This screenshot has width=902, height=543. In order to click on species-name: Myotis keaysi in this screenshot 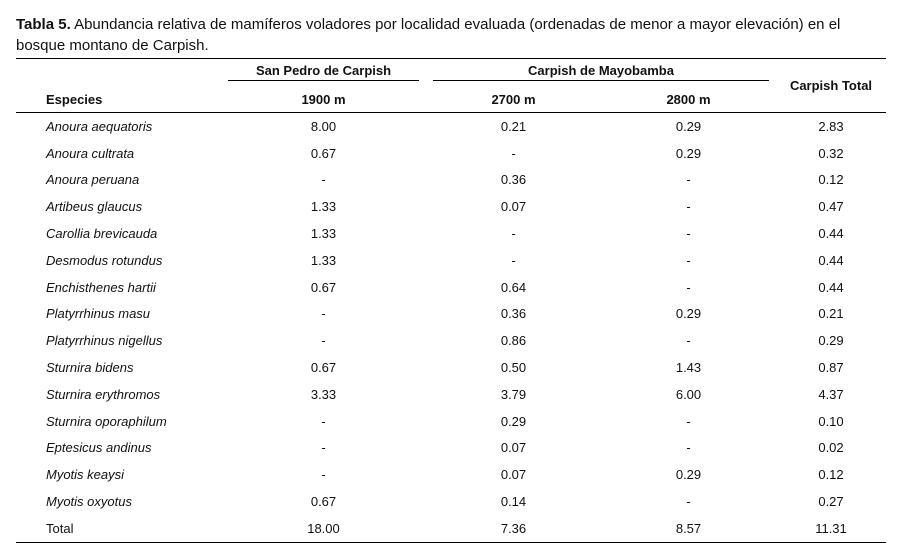, I will do `click(85, 475)`.